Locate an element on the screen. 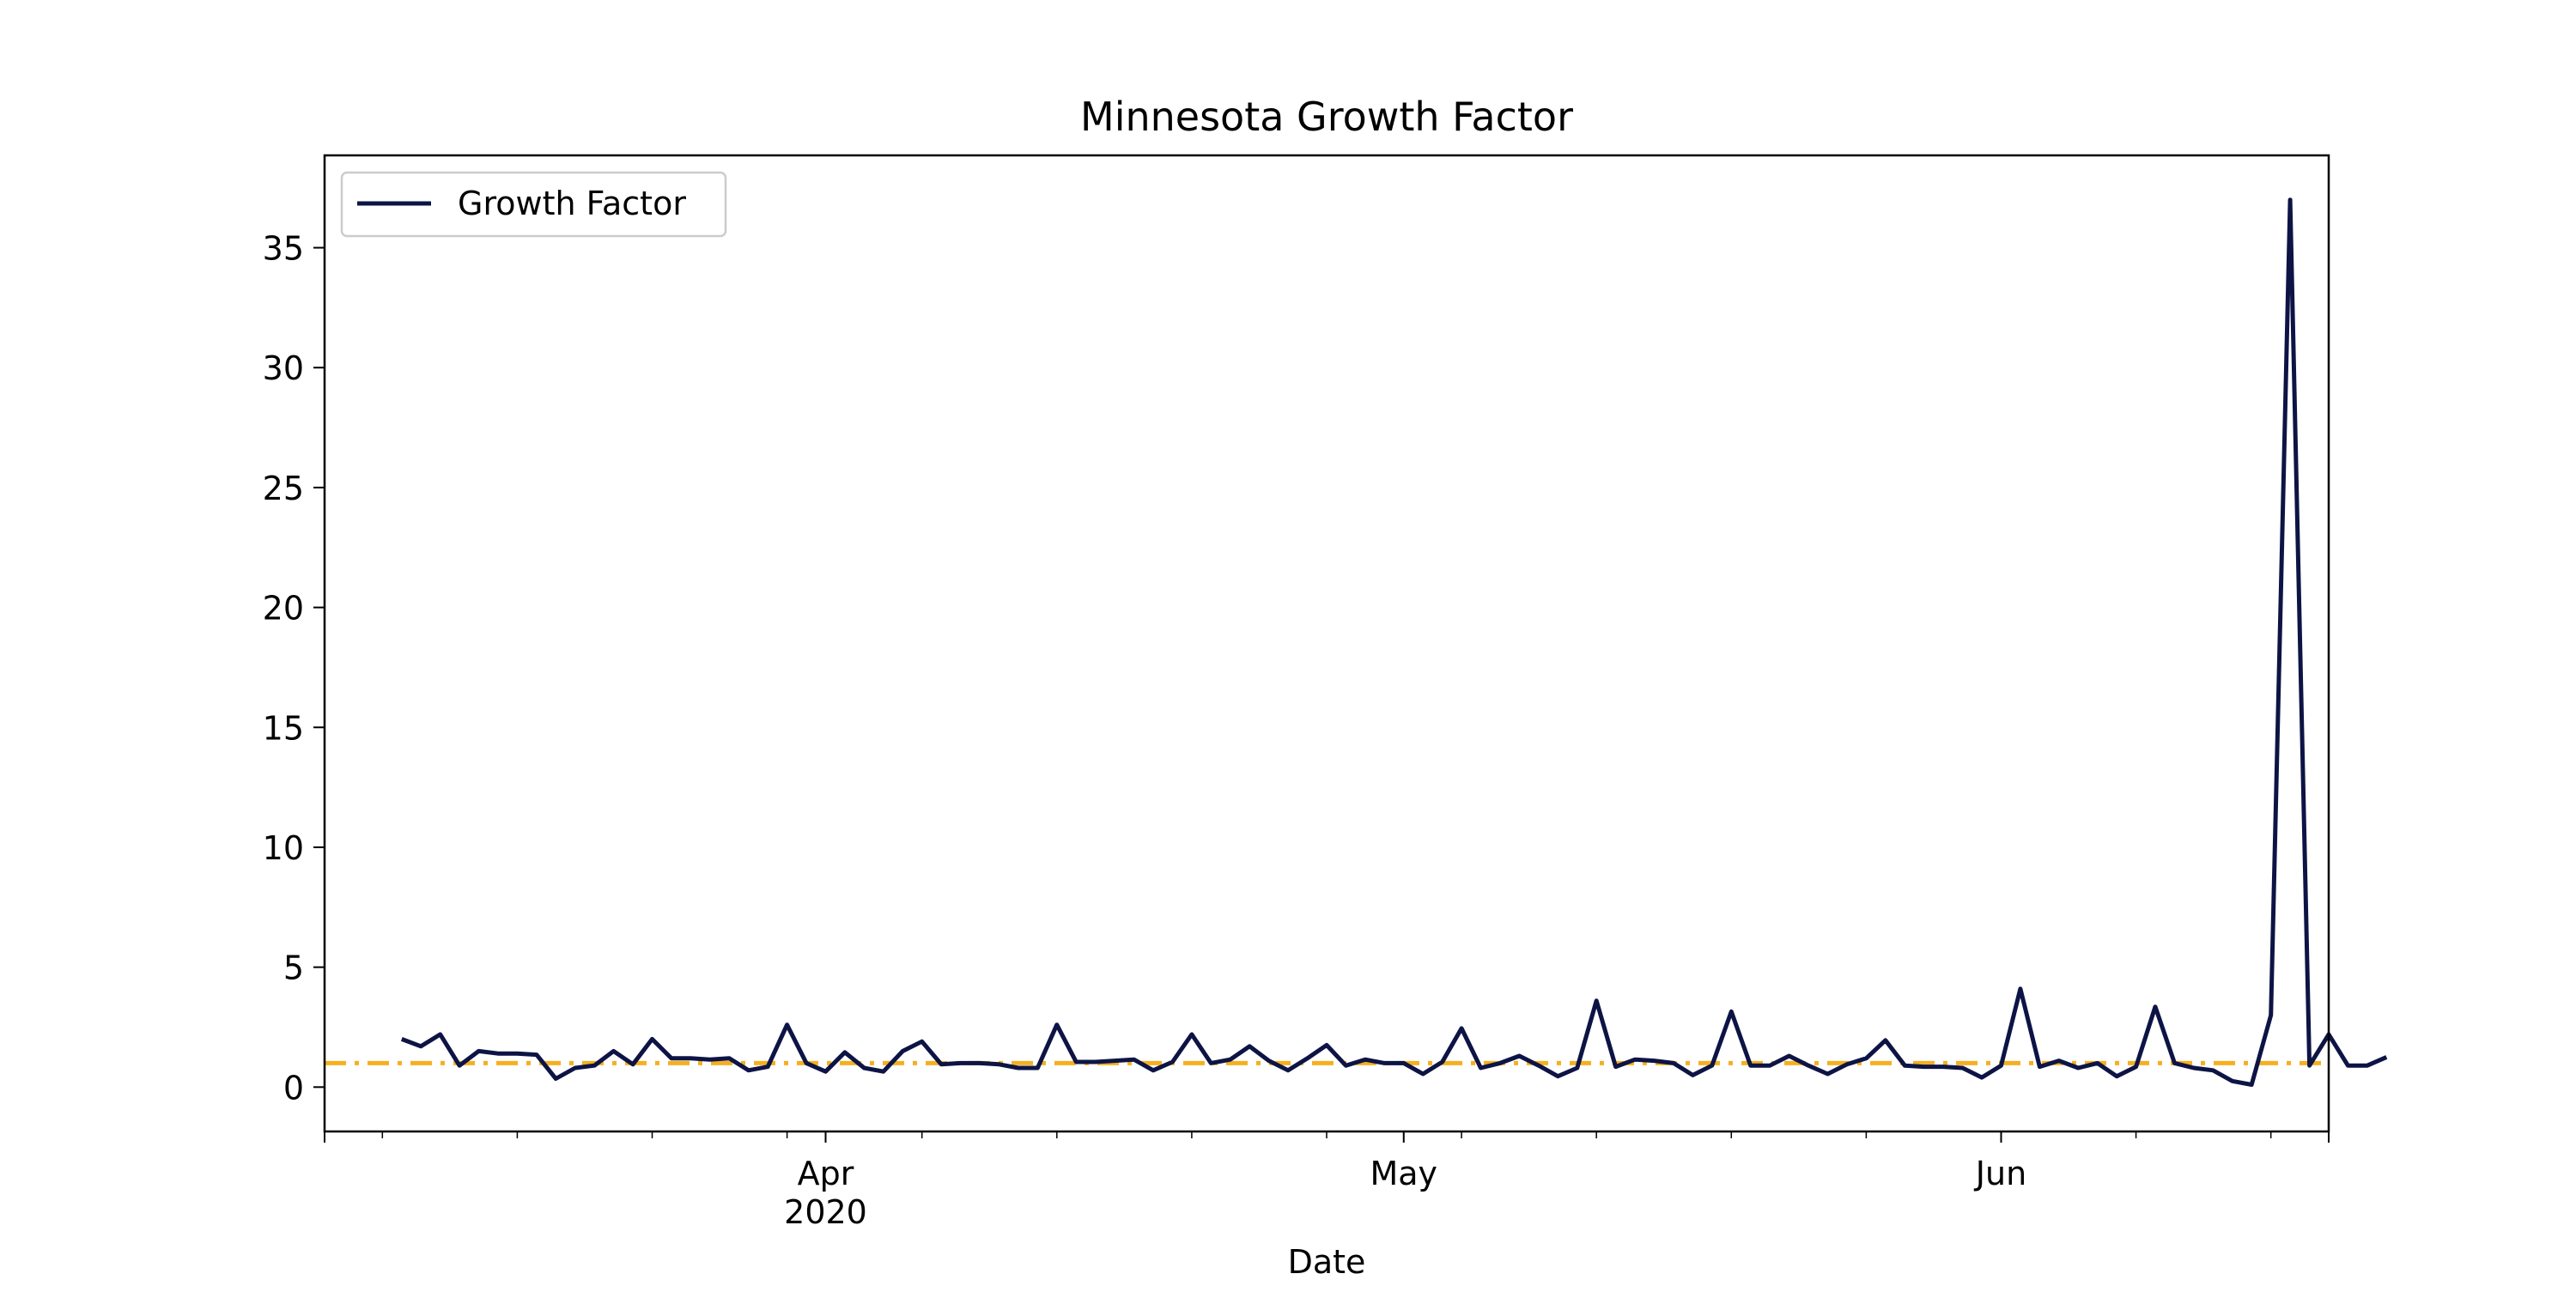 The height and width of the screenshot is (1292, 2576). y-tick-label: 5 is located at coordinates (293, 968).